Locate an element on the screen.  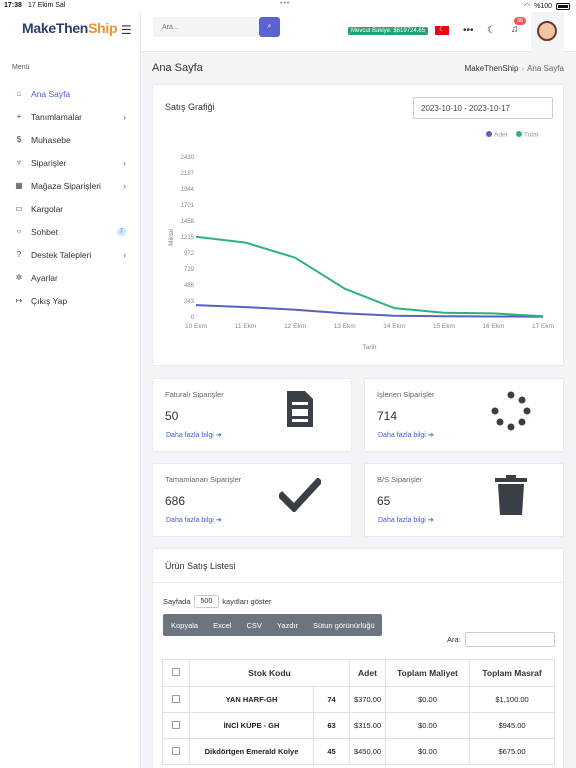
col-total-cost: Toplam Maliyet is located at coordinates (427, 673).